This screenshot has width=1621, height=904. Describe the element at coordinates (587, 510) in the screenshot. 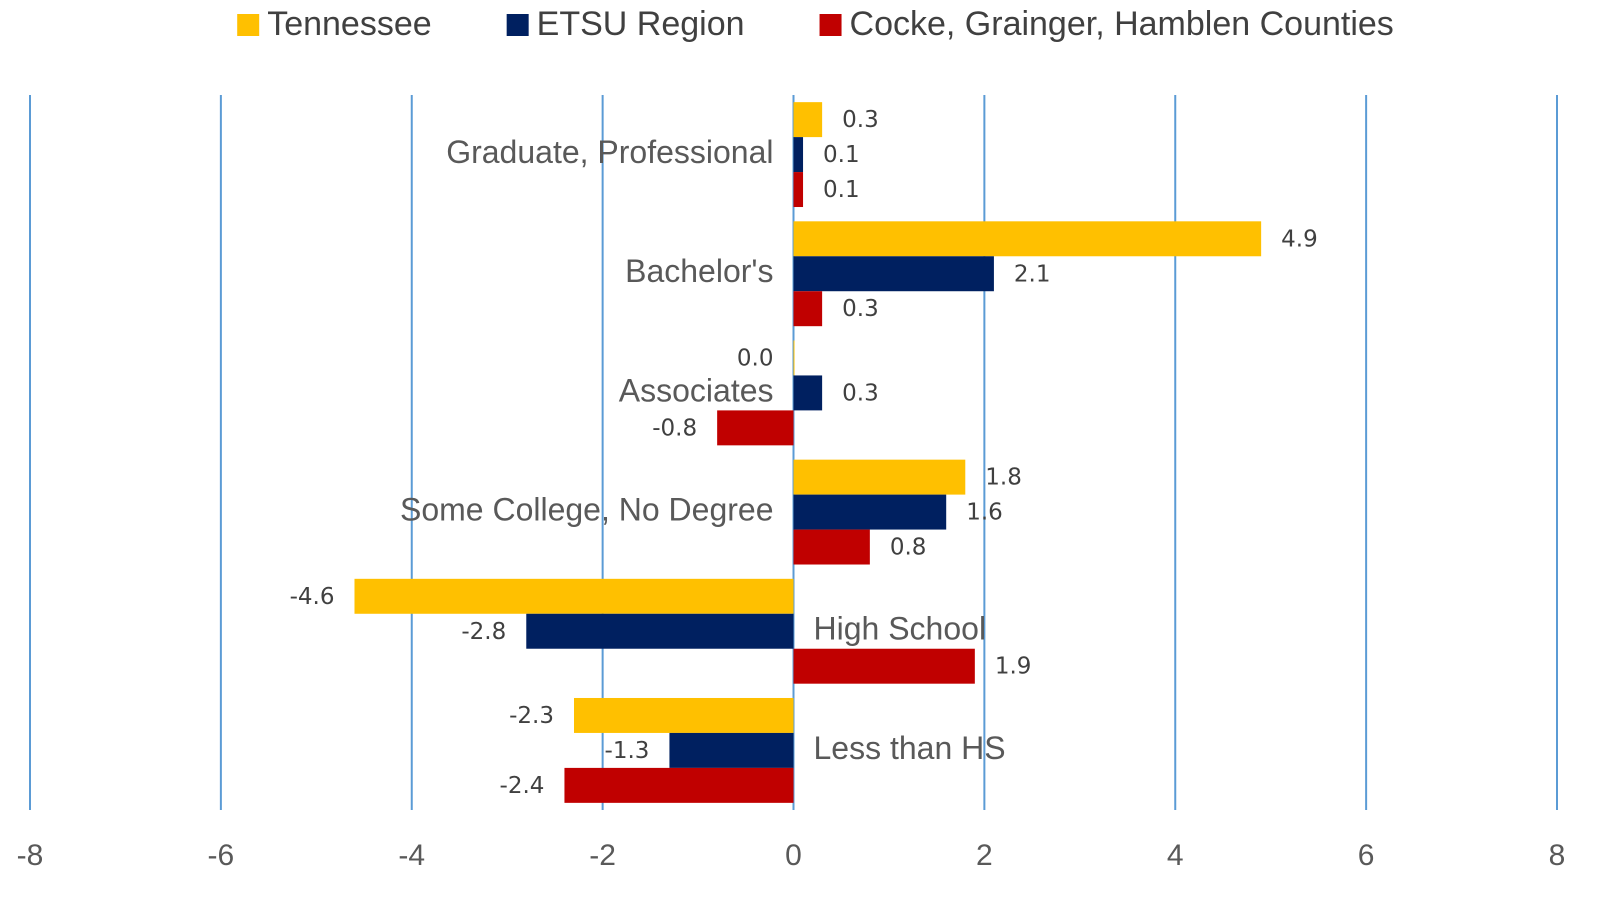

I see `category-label: Some College, No Degree` at that location.